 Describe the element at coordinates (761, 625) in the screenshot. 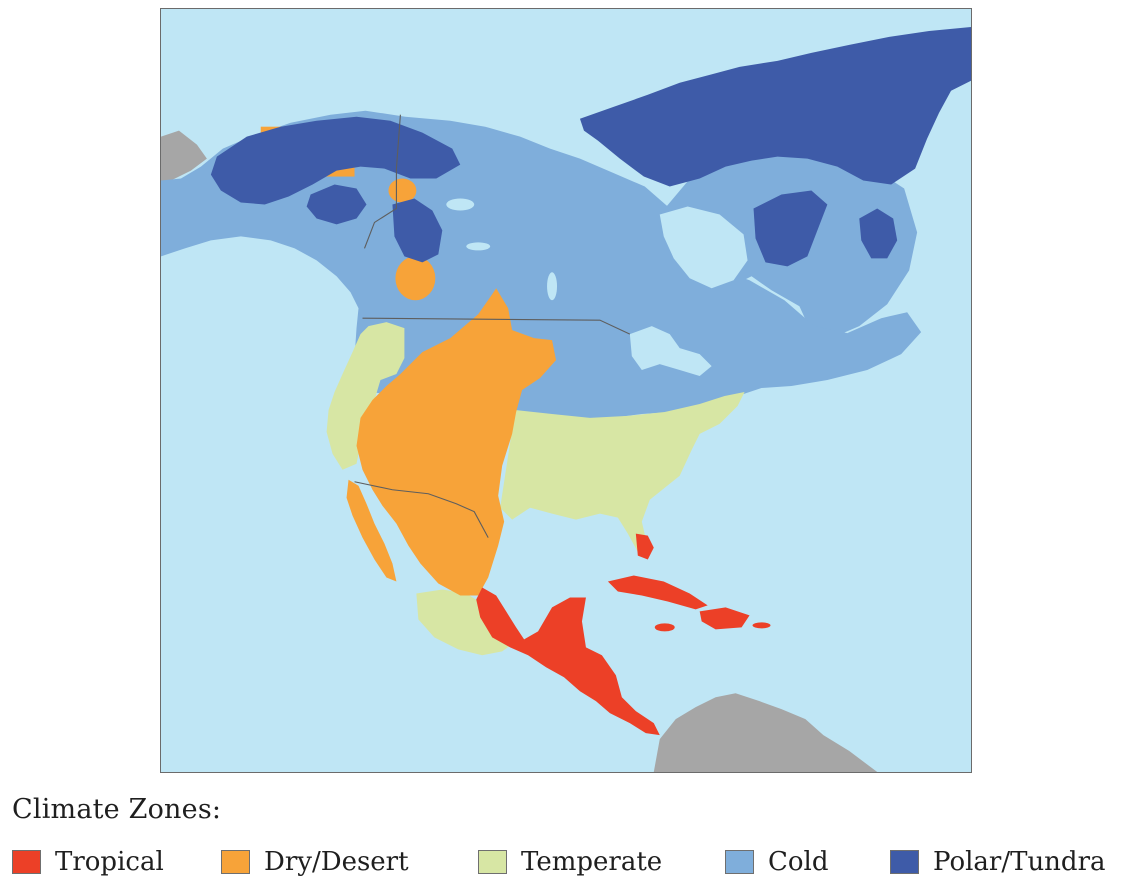

I see `region-tropical-puerto-rico` at that location.